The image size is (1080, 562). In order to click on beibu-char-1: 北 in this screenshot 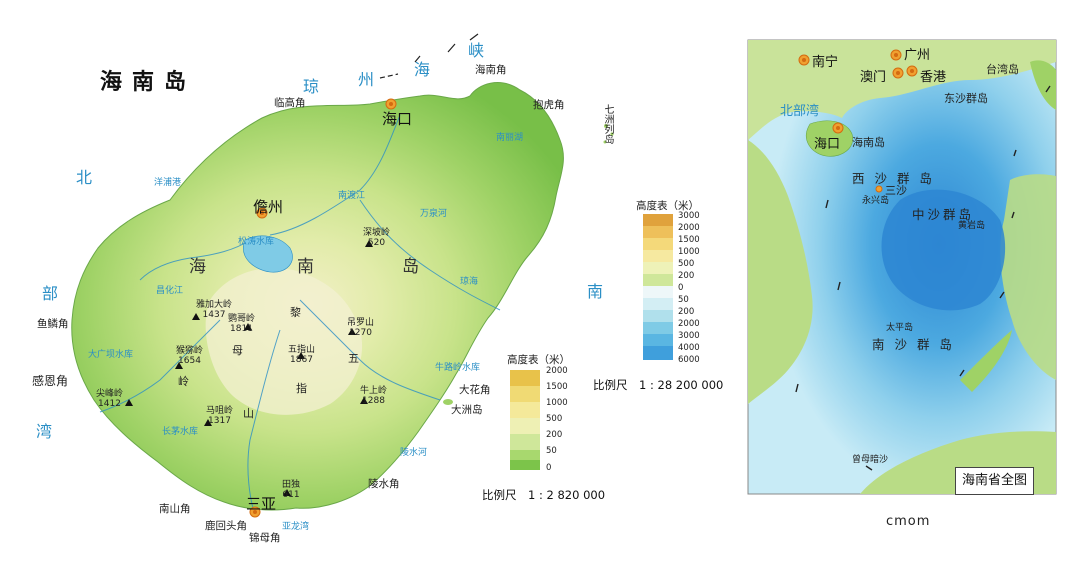, I will do `click(84, 177)`.